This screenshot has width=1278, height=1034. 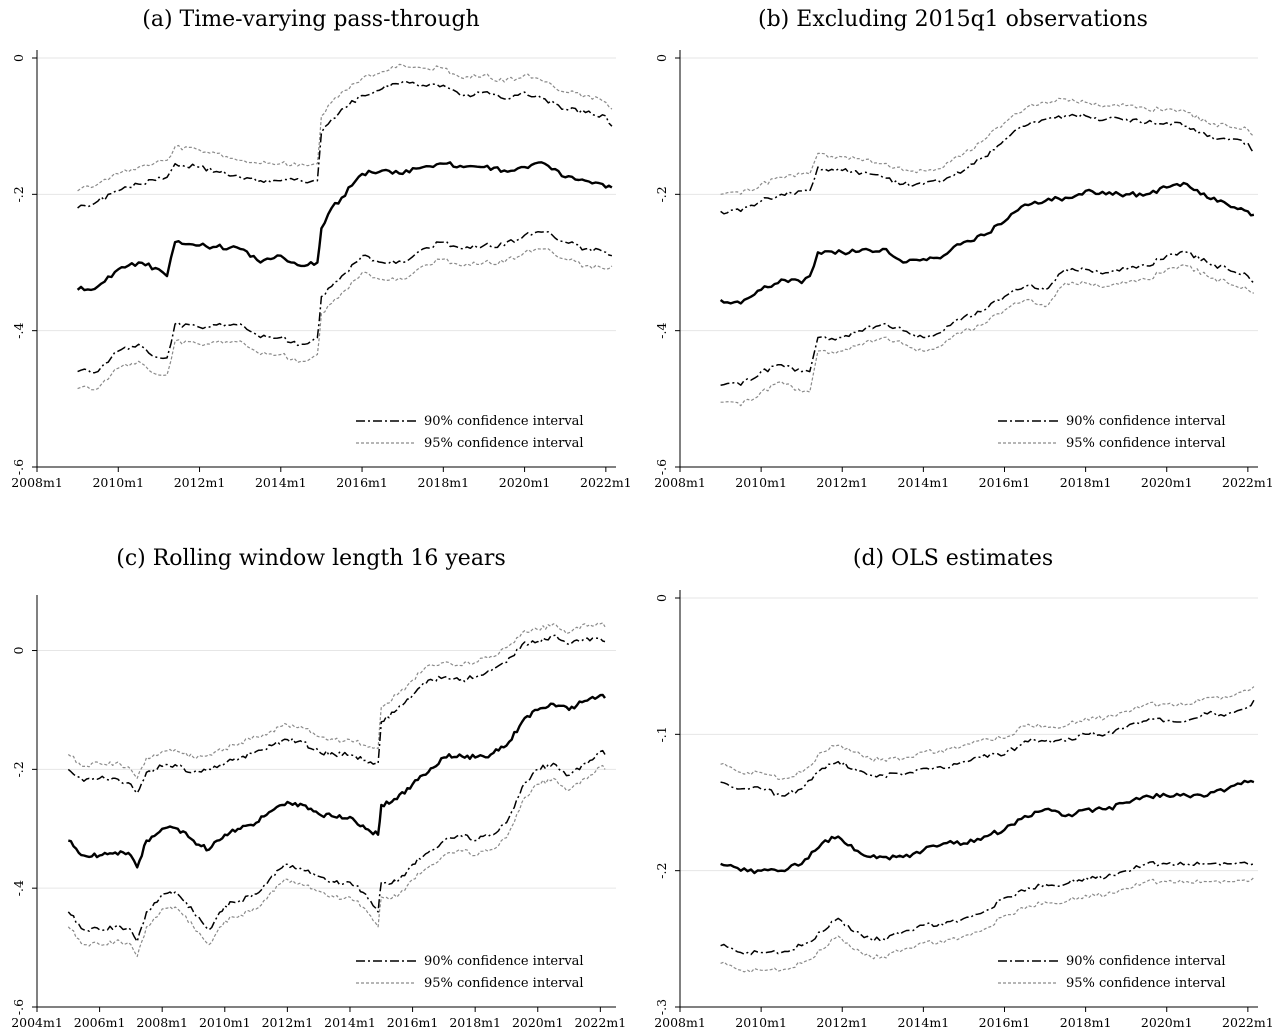 I want to click on panel-a-title: (a) Time-varying pass-through, so click(x=310, y=19).